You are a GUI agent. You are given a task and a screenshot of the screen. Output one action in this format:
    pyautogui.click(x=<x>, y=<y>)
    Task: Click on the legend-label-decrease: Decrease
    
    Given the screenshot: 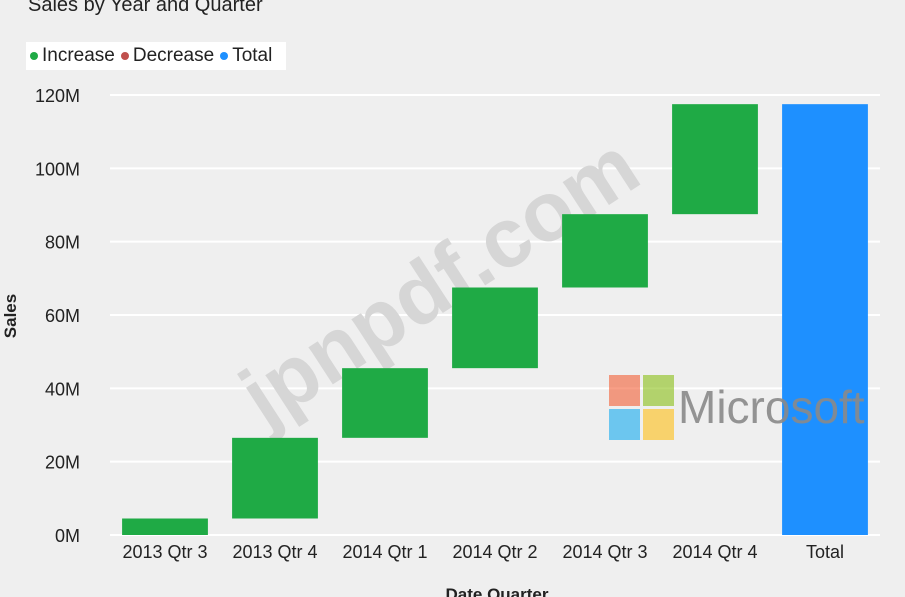 What is the action you would take?
    pyautogui.click(x=173, y=55)
    